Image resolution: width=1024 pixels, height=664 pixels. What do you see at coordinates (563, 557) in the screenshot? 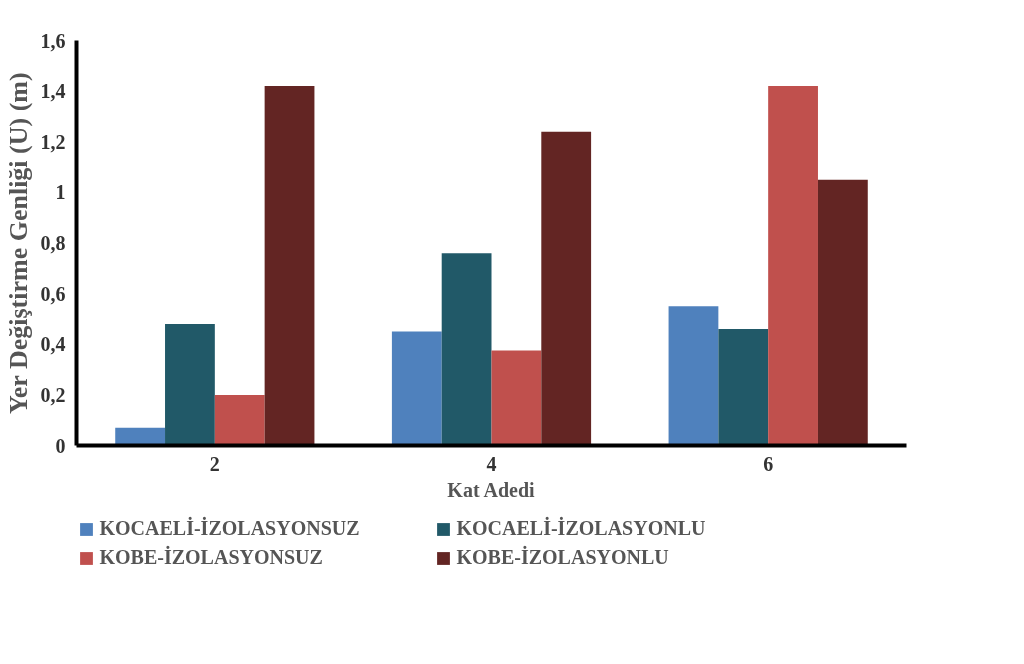
I see `legend-label: KOBE-İZOLASYONLU` at bounding box center [563, 557].